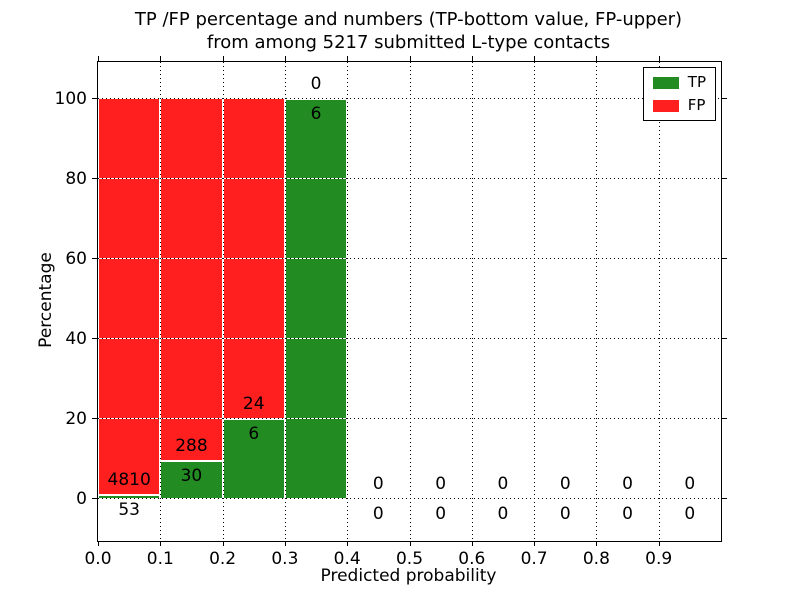 Image resolution: width=800 pixels, height=600 pixels. What do you see at coordinates (659, 58) in the screenshot?
I see `x-tick-top-0.9` at bounding box center [659, 58].